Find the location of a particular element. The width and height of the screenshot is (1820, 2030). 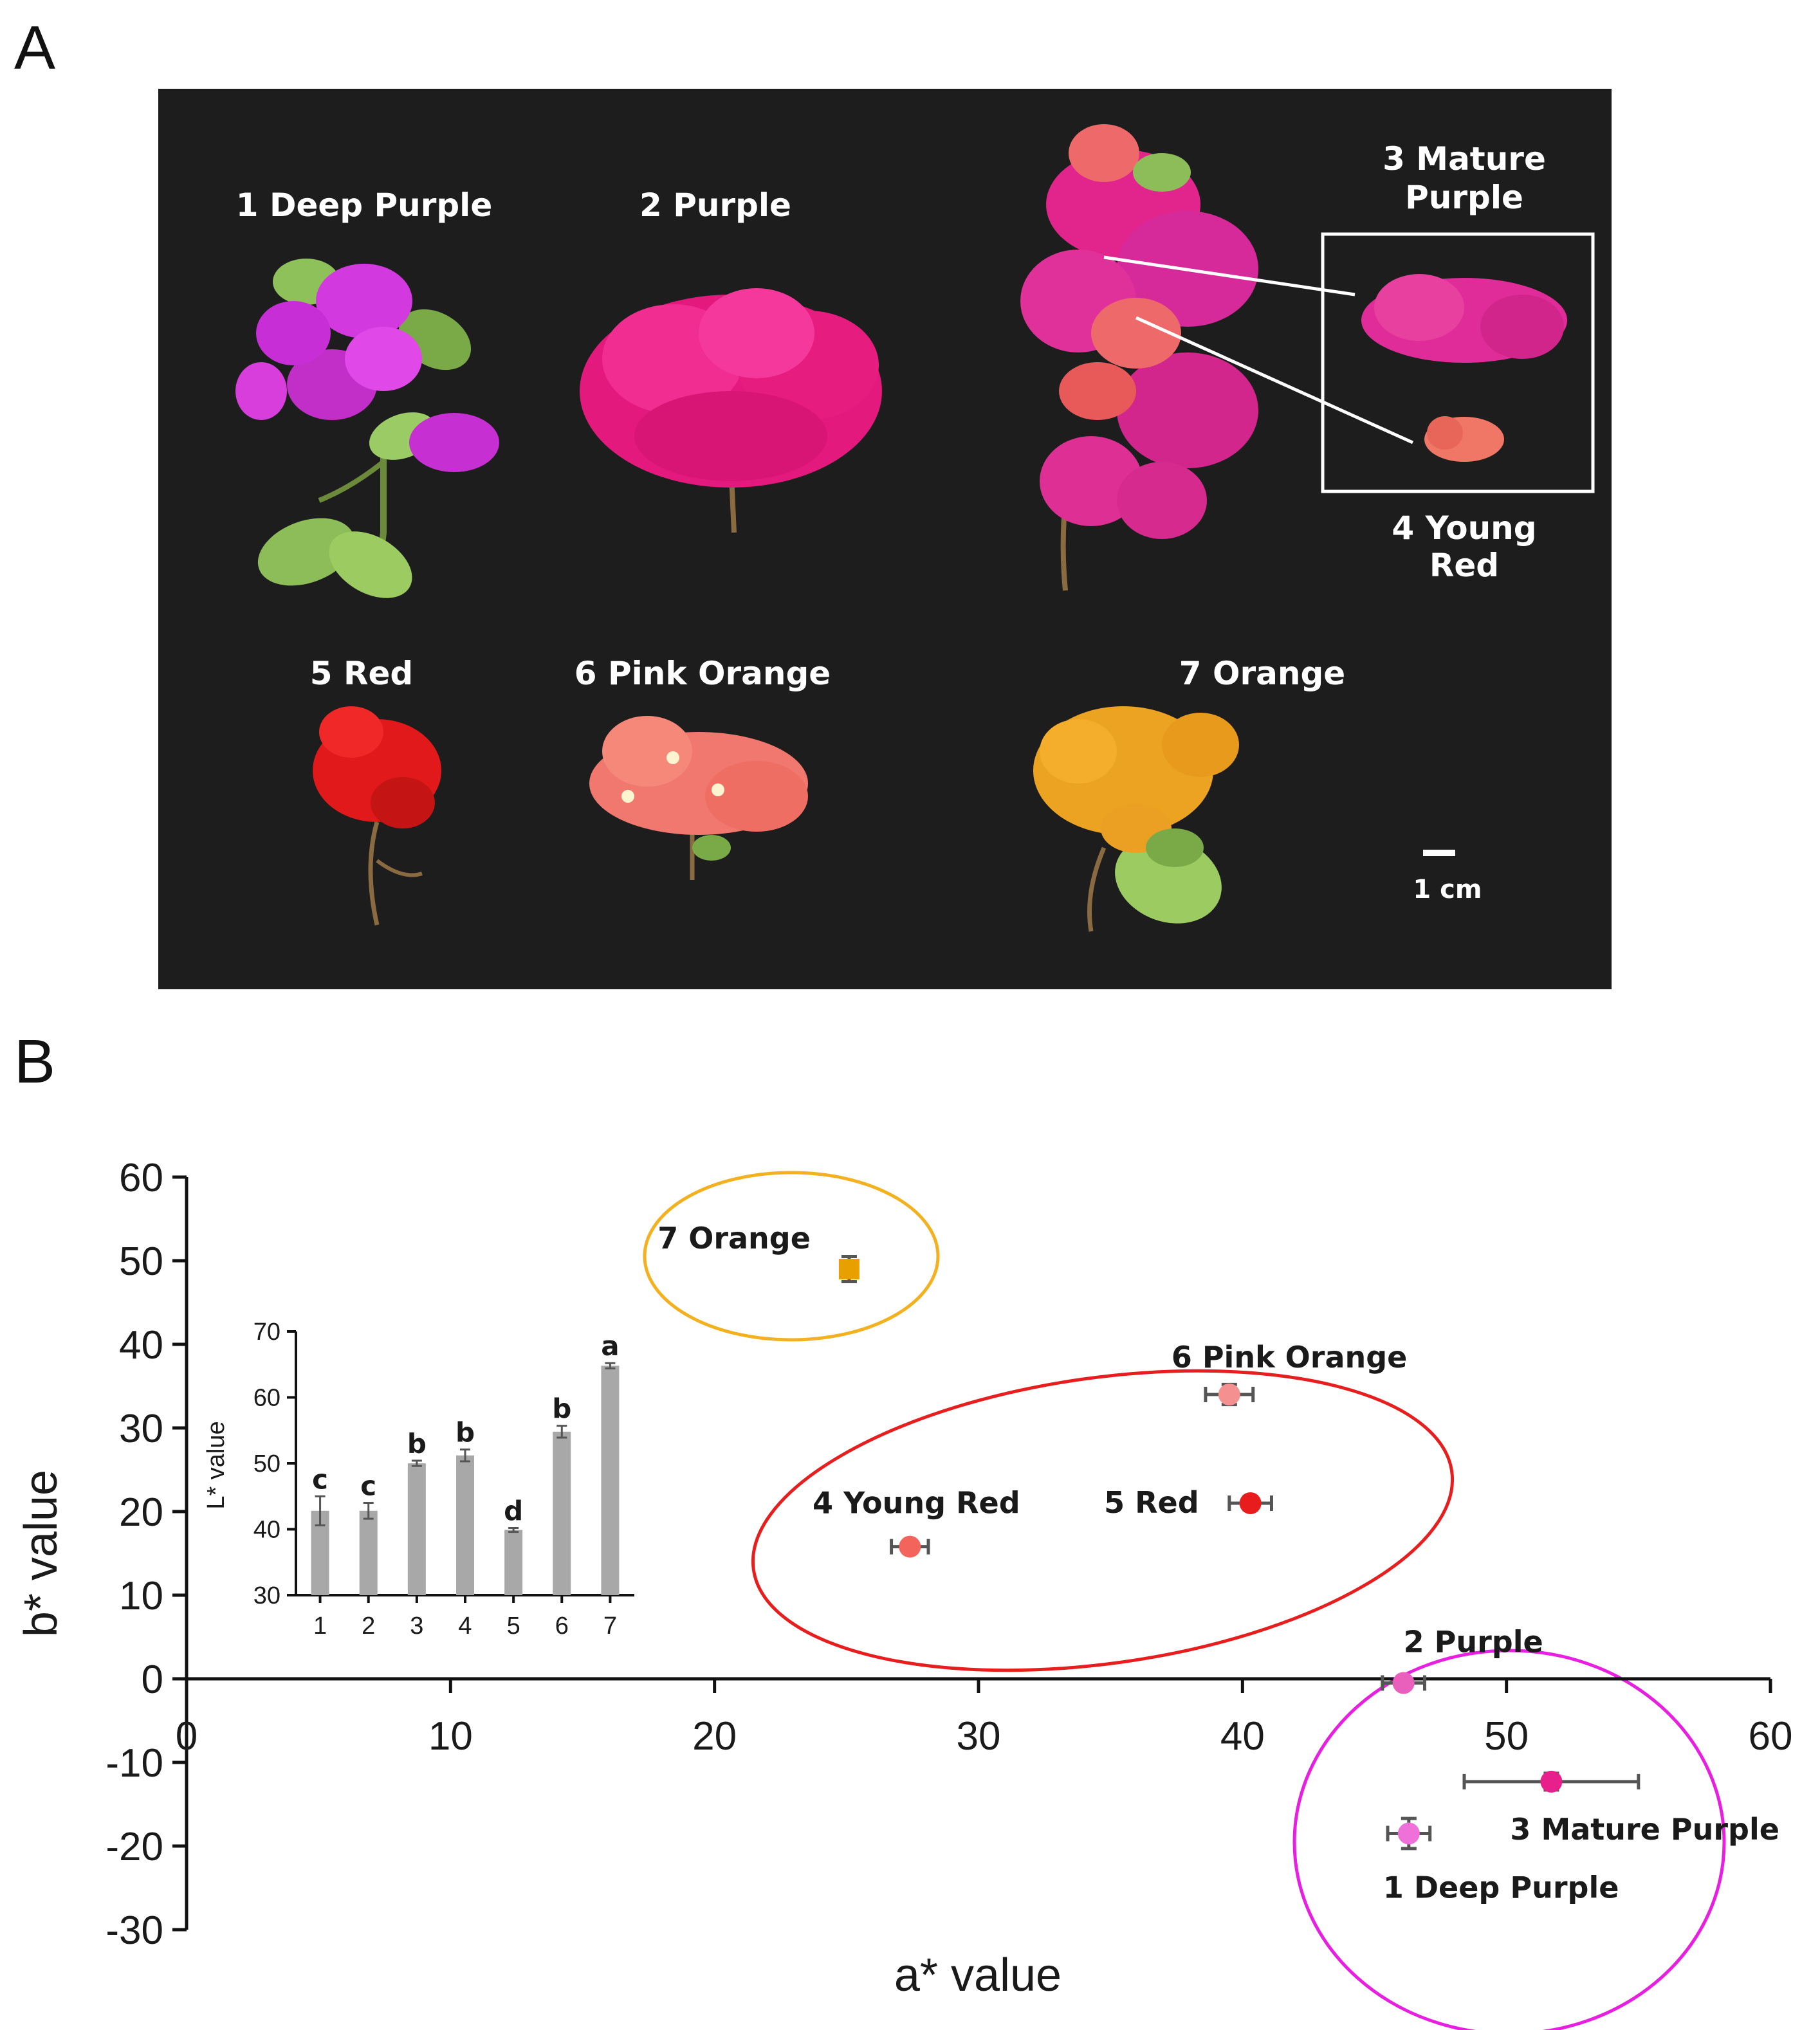

data-point-2: 2 Purple is located at coordinates (1462, 1659).